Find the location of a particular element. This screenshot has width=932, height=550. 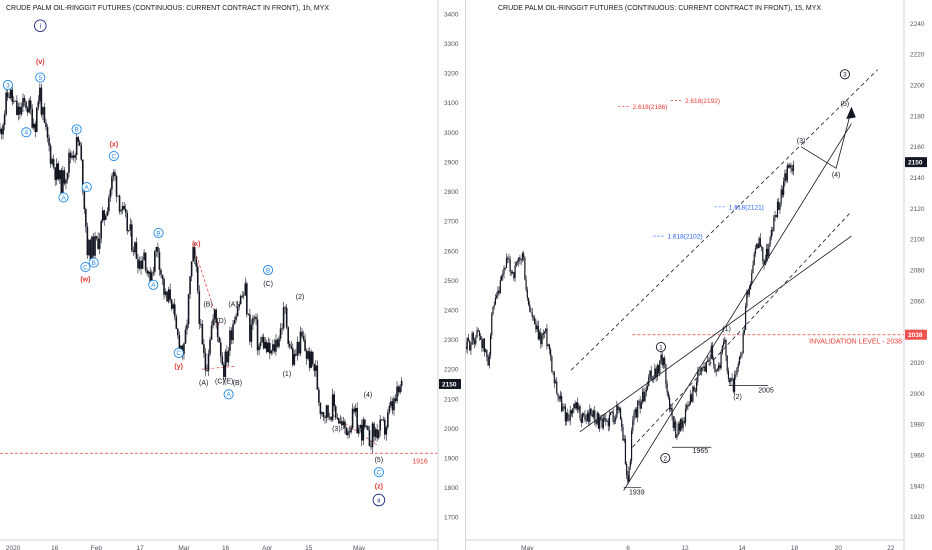

wave-label: (3) is located at coordinates (801, 141).